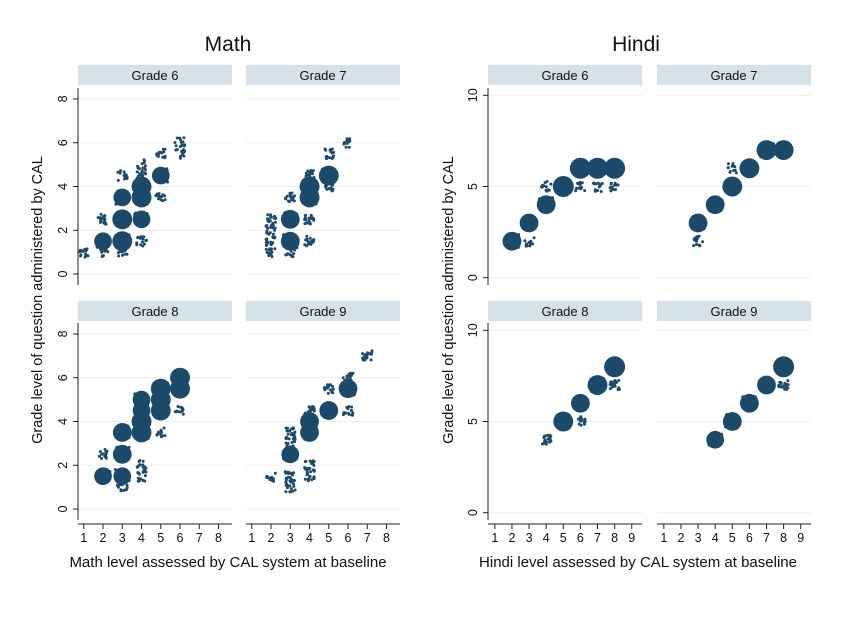  What do you see at coordinates (63, 186) in the screenshot?
I see `y-tick-label: 4` at bounding box center [63, 186].